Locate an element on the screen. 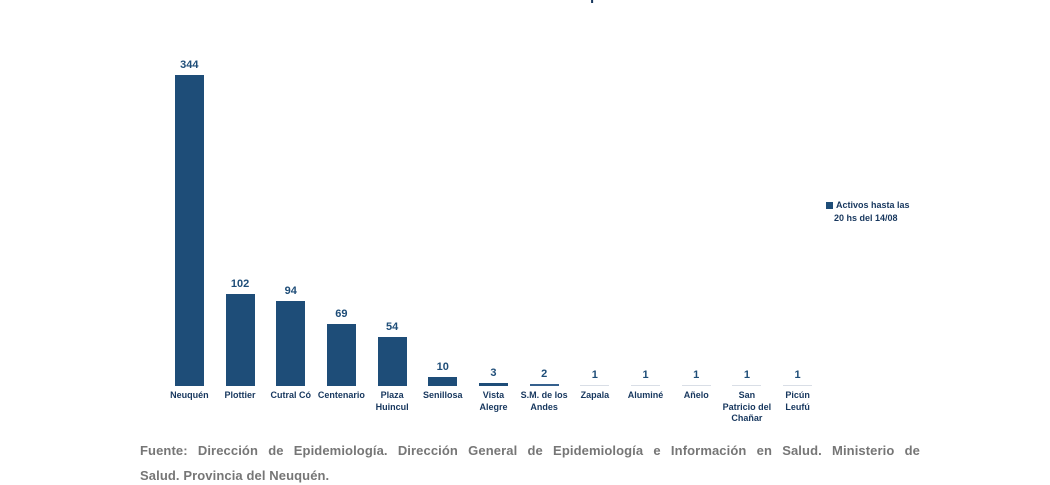  x-axis-label: Cutral Có is located at coordinates (290, 395).